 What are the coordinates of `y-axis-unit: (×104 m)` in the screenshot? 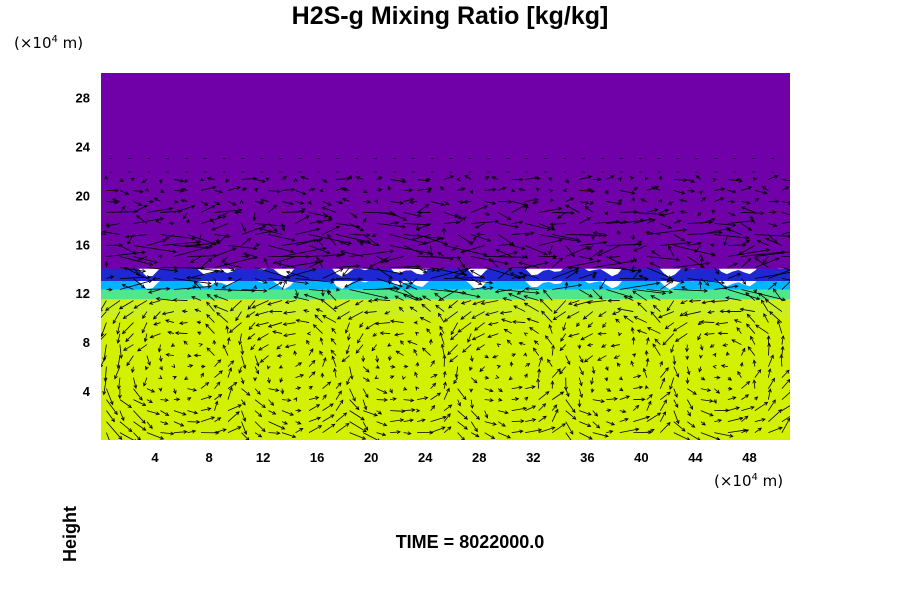 It's located at (49, 43).